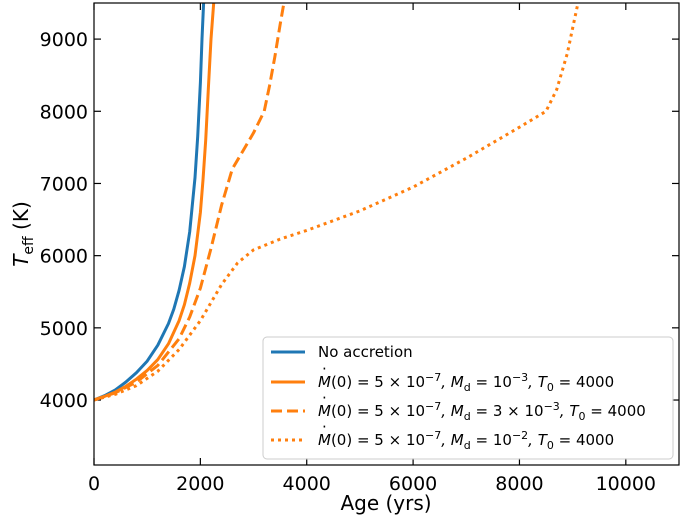 Image resolution: width=697 pixels, height=522 pixels. I want to click on y-tick-label: 5000, so click(64, 329).